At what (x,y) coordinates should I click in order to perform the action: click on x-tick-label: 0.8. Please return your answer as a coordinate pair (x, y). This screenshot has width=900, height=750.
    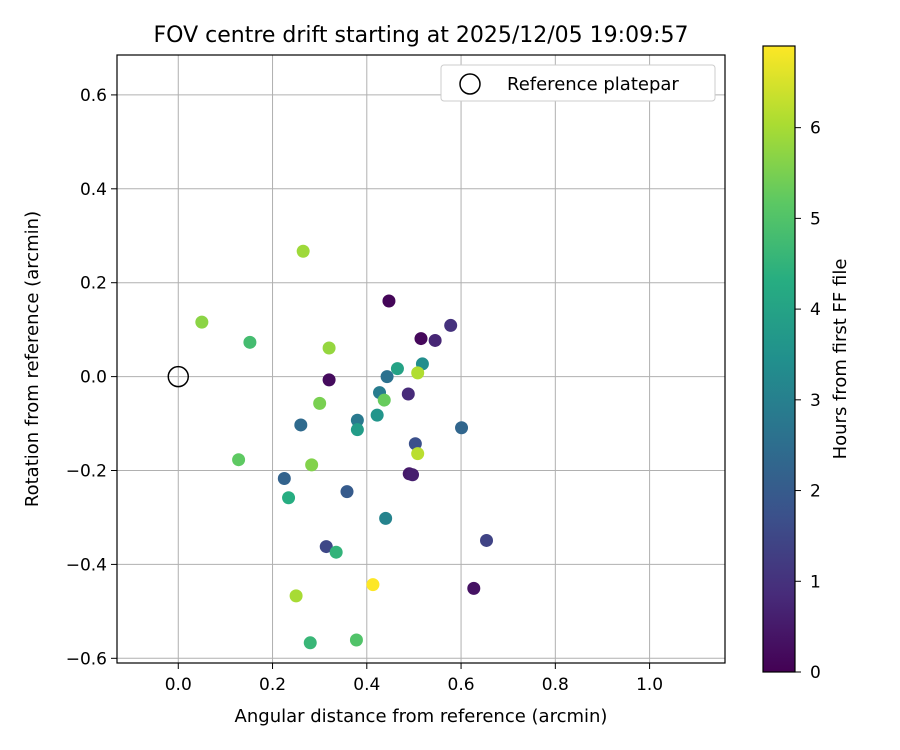
    Looking at the image, I should click on (555, 685).